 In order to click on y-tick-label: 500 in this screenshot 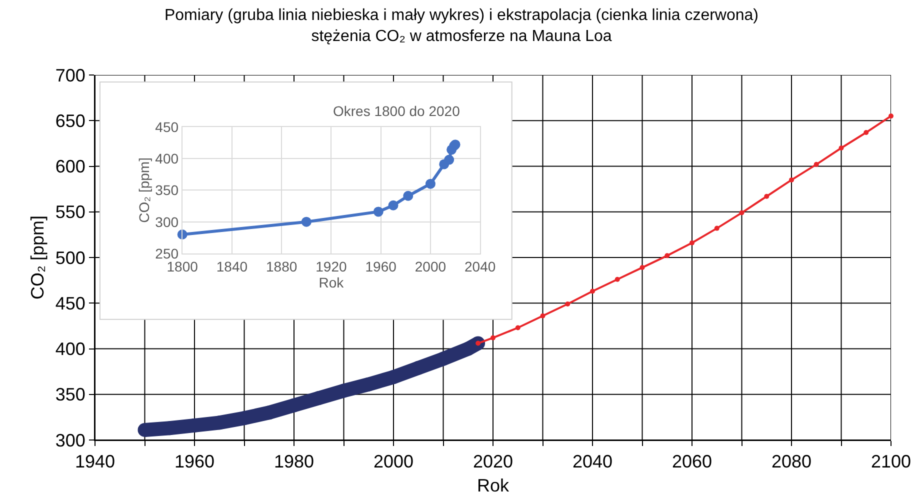, I will do `click(70, 258)`.